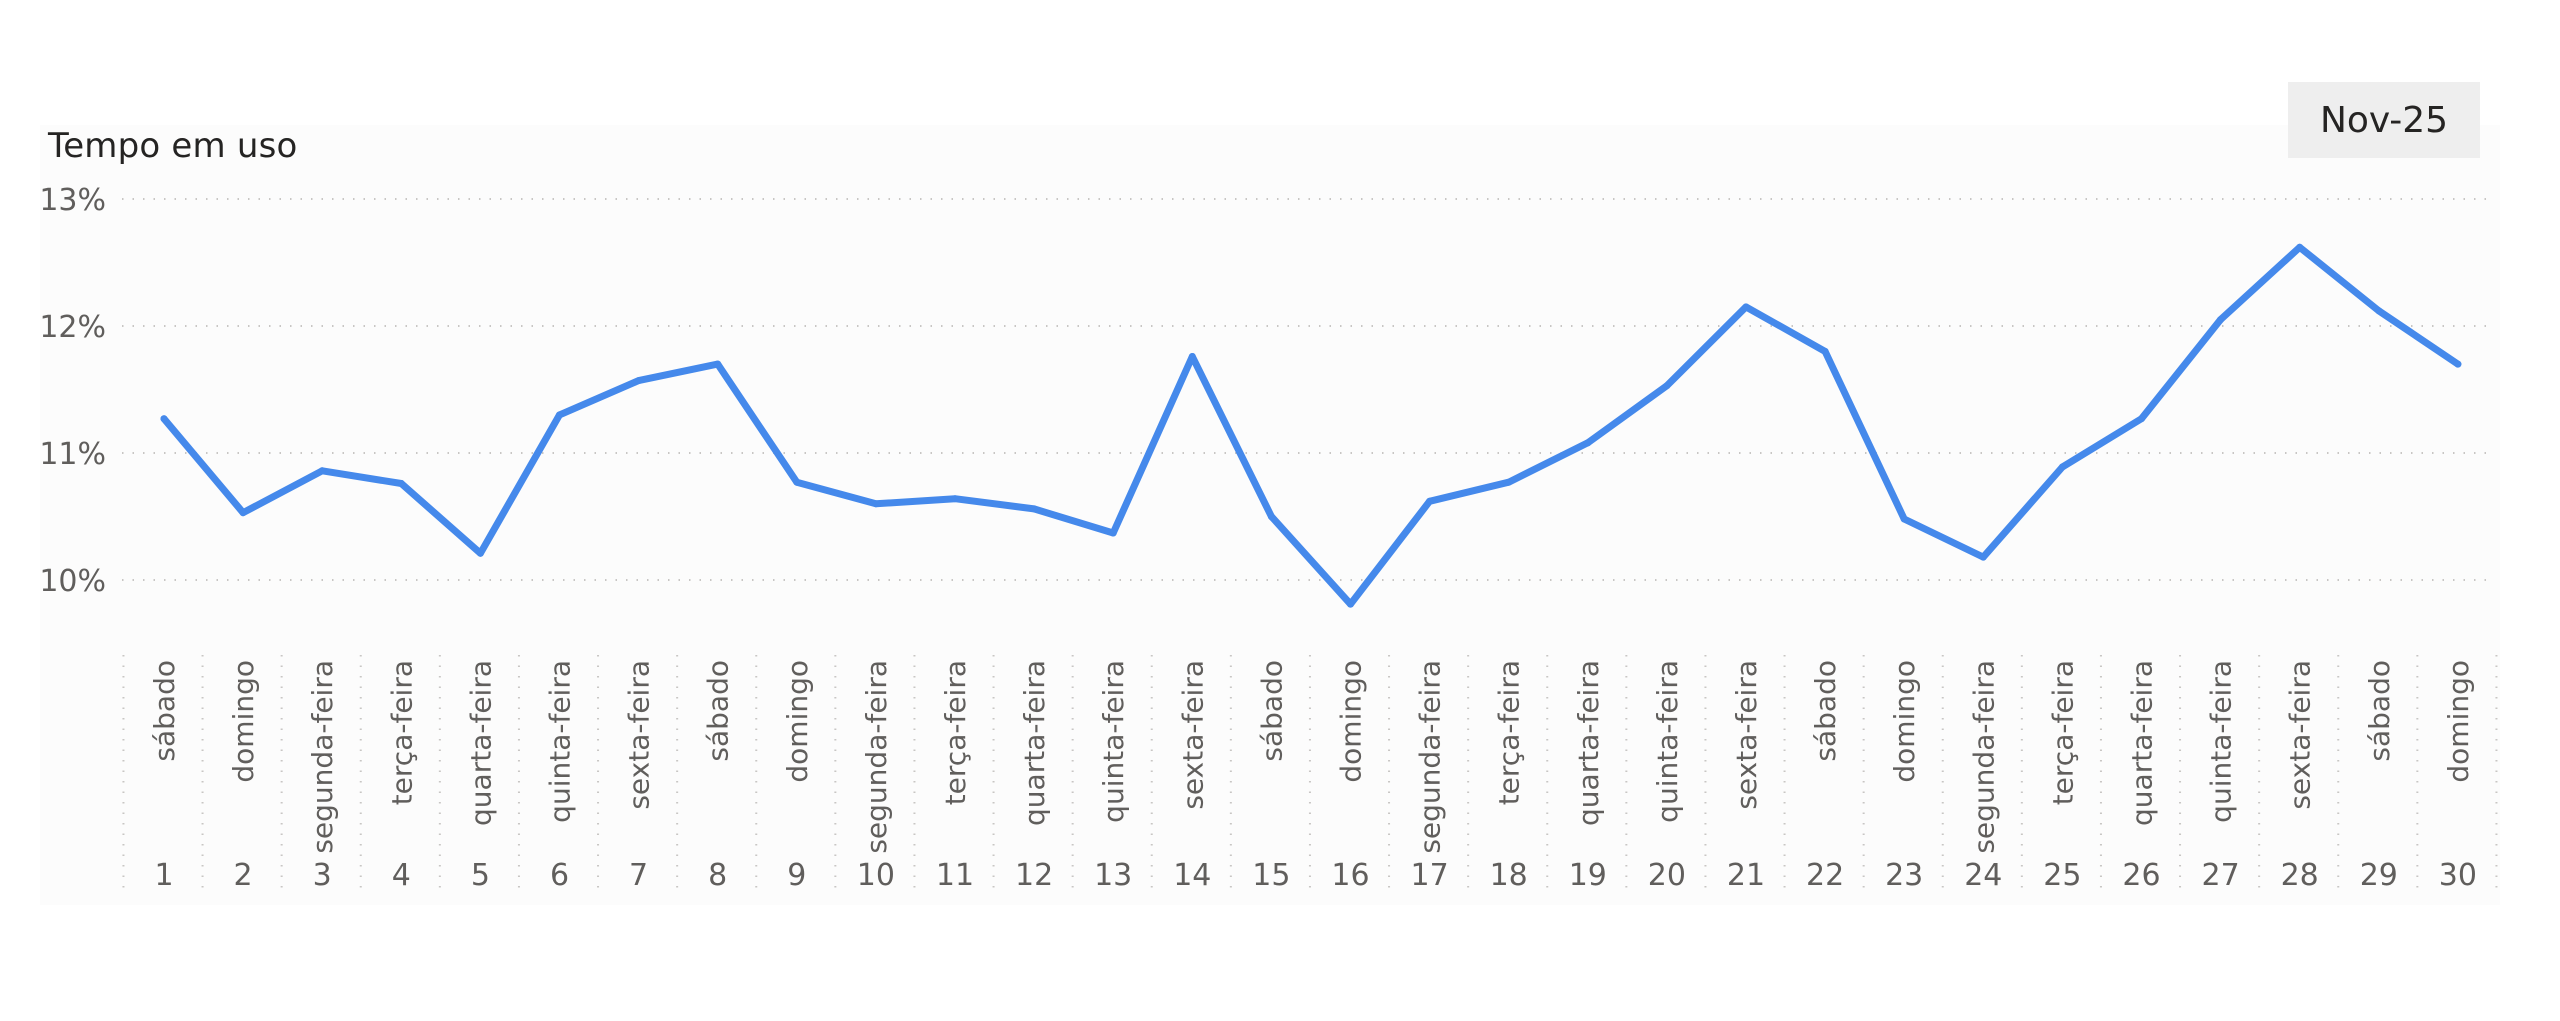 The image size is (2560, 1021). Describe the element at coordinates (2384, 120) in the screenshot. I see `period-selector-button: Nov-25` at that location.